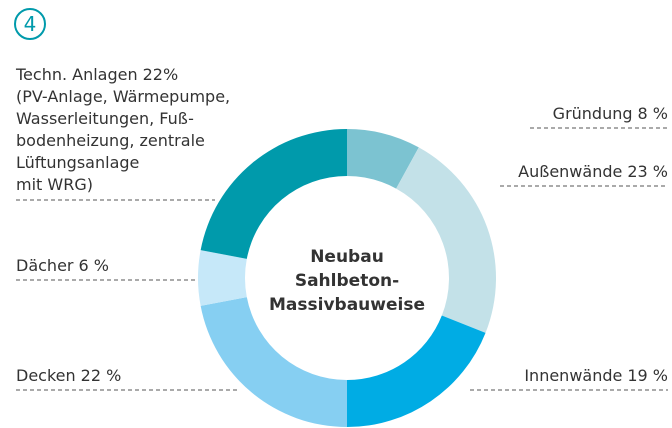 Image resolution: width=672 pixels, height=428 pixels. I want to click on category-name: Decken, so click(46, 375).